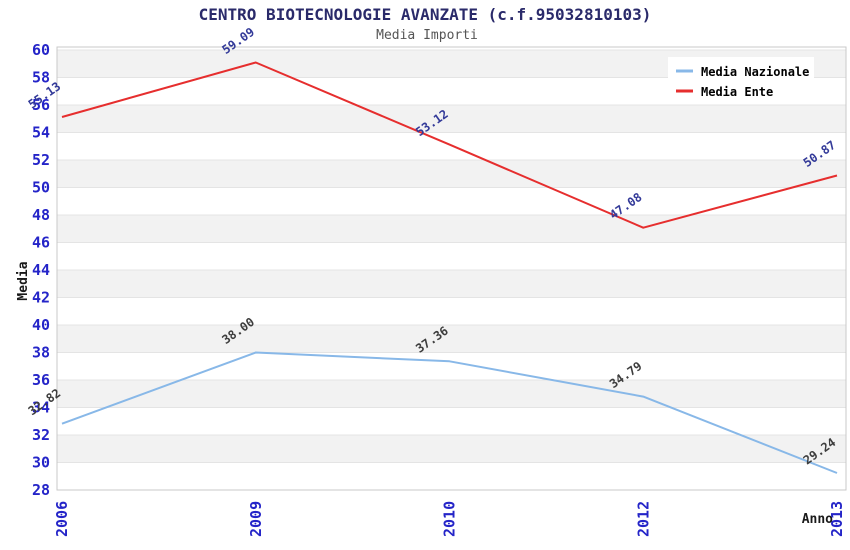 Image resolution: width=850 pixels, height=550 pixels. Describe the element at coordinates (41, 78) in the screenshot. I see `y-tick-label: 58` at that location.